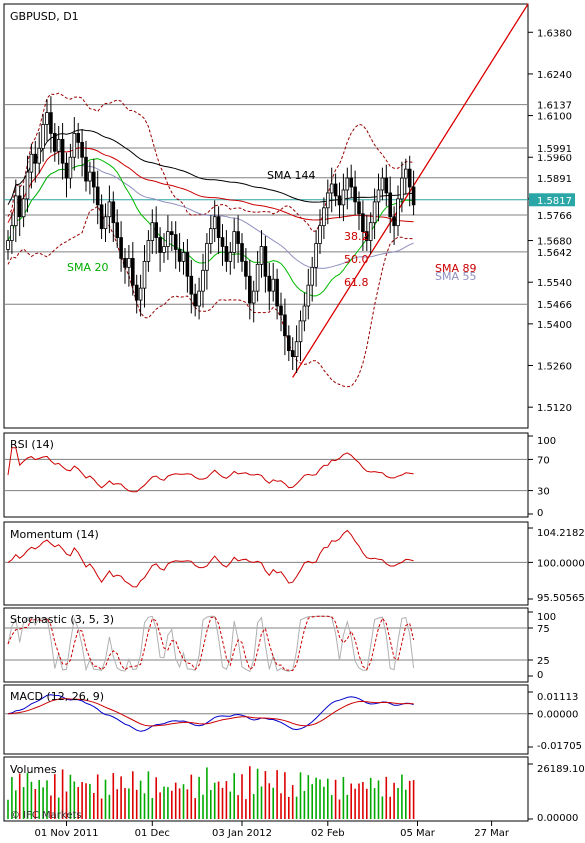 The height and width of the screenshot is (843, 585). What do you see at coordinates (540, 675) in the screenshot?
I see `y-tick-label: 0` at bounding box center [540, 675].